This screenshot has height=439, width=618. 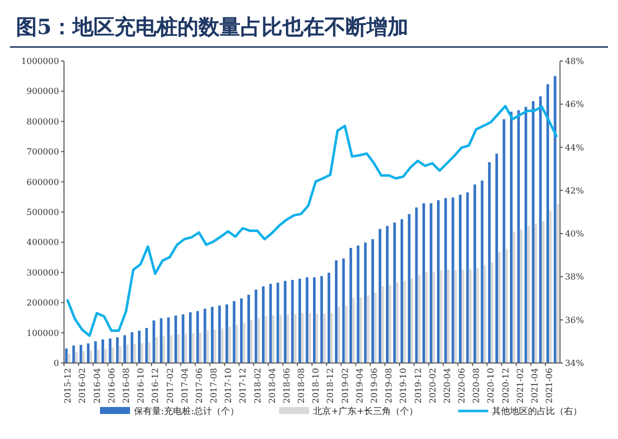 I want to click on y-tick-label: 100000, so click(x=42, y=333).